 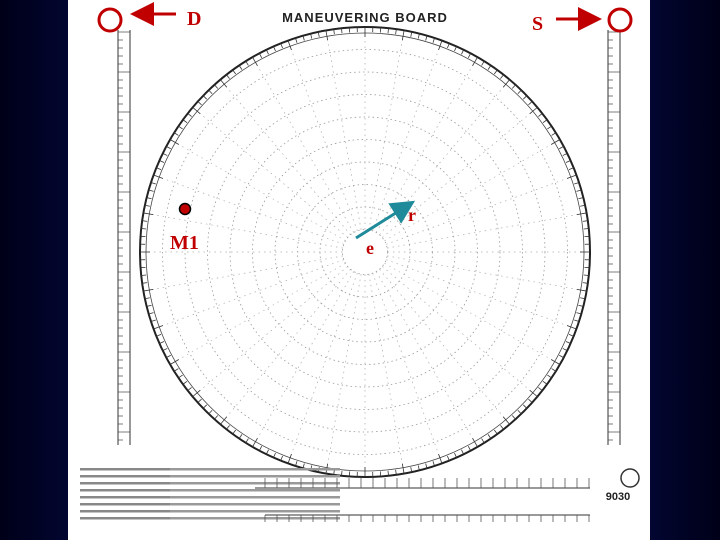 I want to click on label-d: D, so click(x=194, y=19).